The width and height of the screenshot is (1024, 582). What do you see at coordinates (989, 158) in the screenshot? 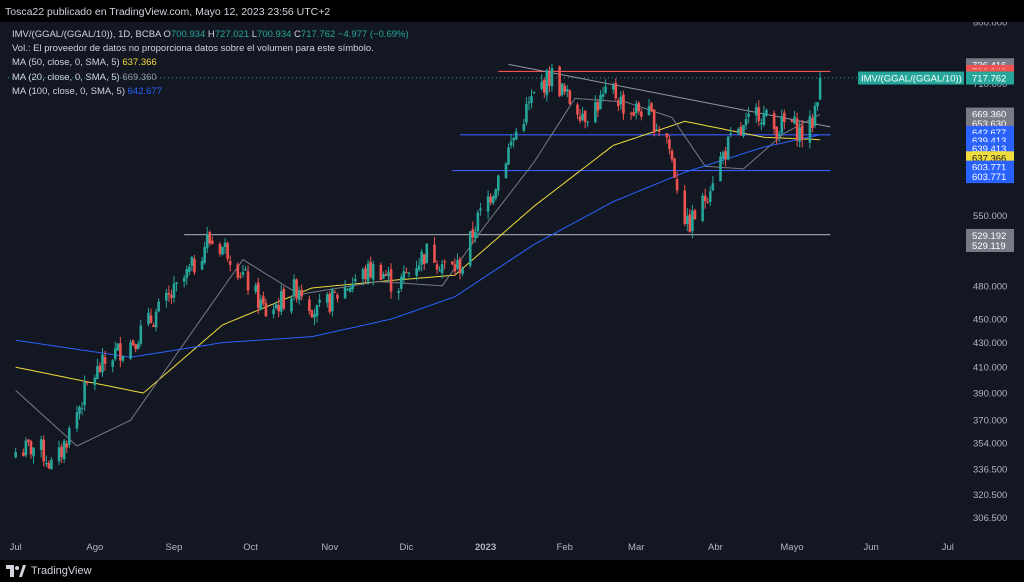
I see `price-badge-label: 637.366` at bounding box center [989, 158].